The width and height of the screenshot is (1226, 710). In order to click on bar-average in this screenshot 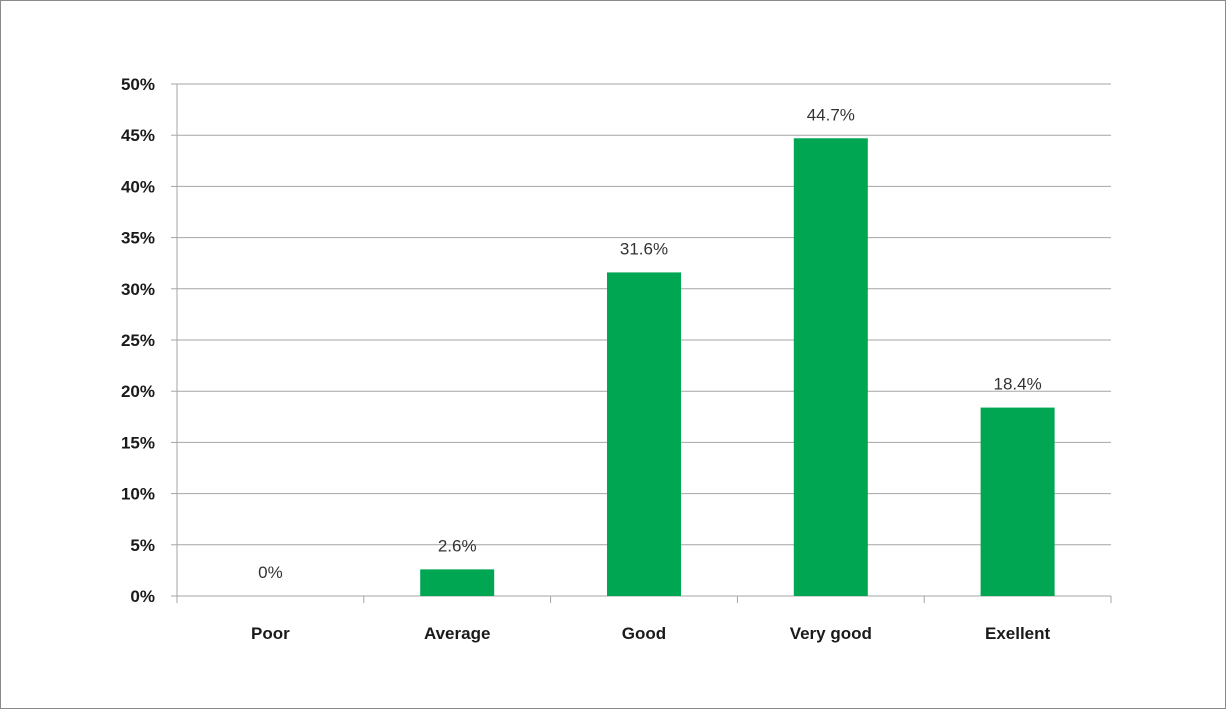, I will do `click(457, 582)`.